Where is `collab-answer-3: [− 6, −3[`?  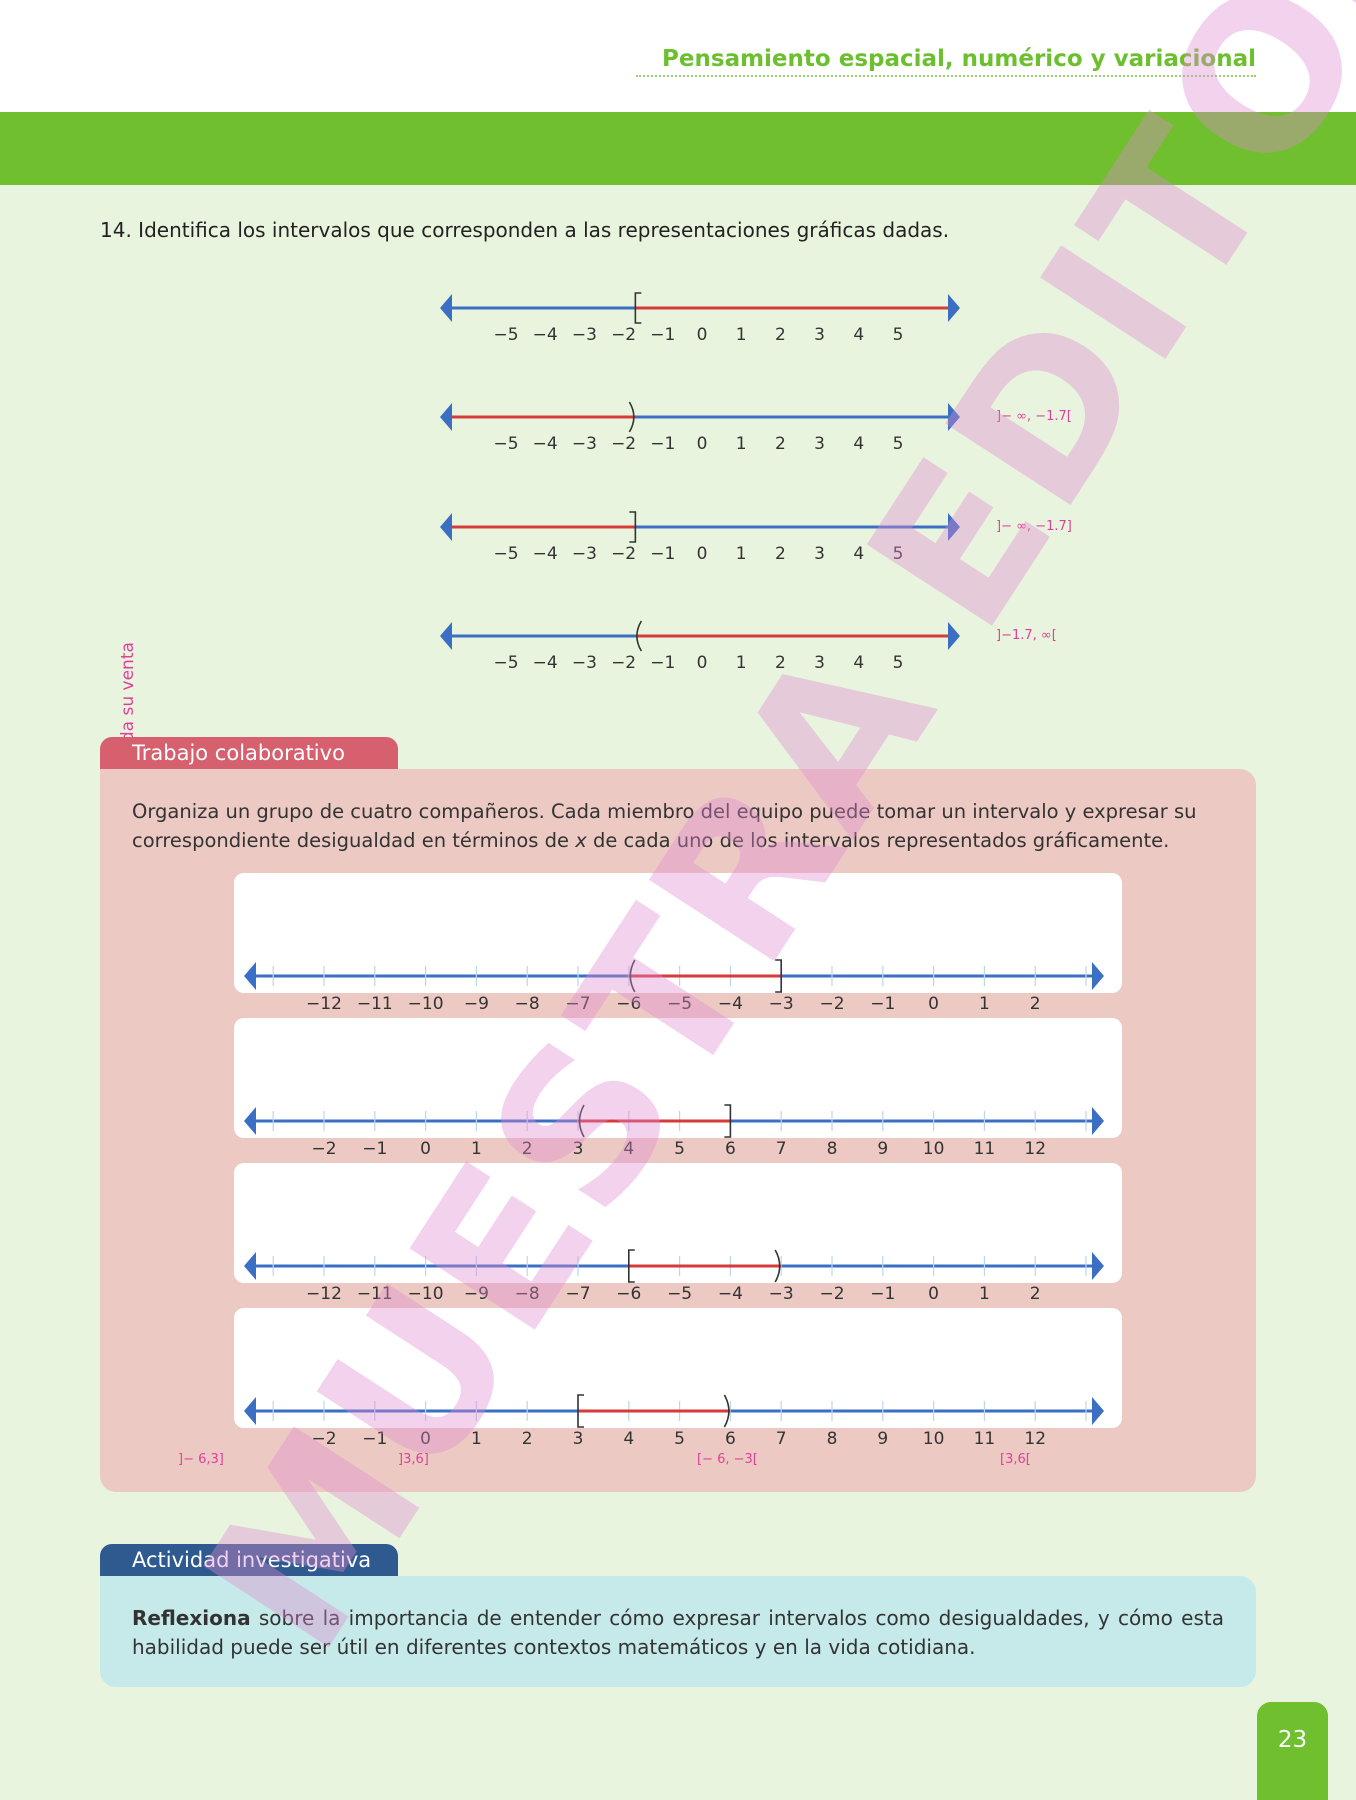 collab-answer-3: [− 6, −3[ is located at coordinates (727, 1459).